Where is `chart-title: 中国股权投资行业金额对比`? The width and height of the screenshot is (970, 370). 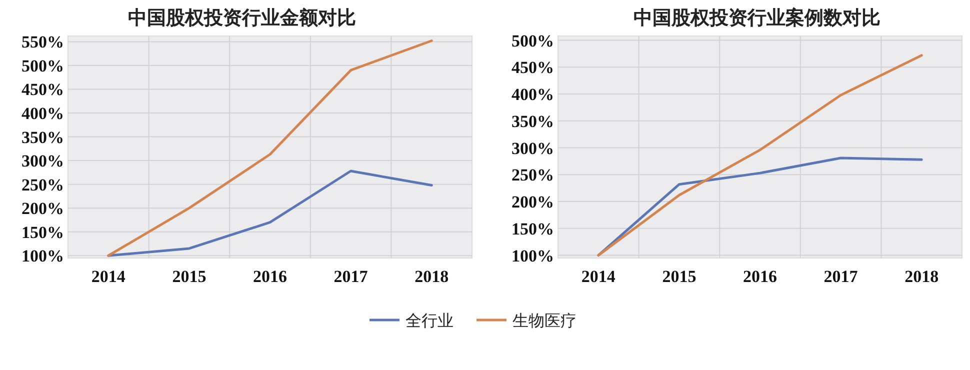
chart-title: 中国股权投资行业金额对比 is located at coordinates (242, 18).